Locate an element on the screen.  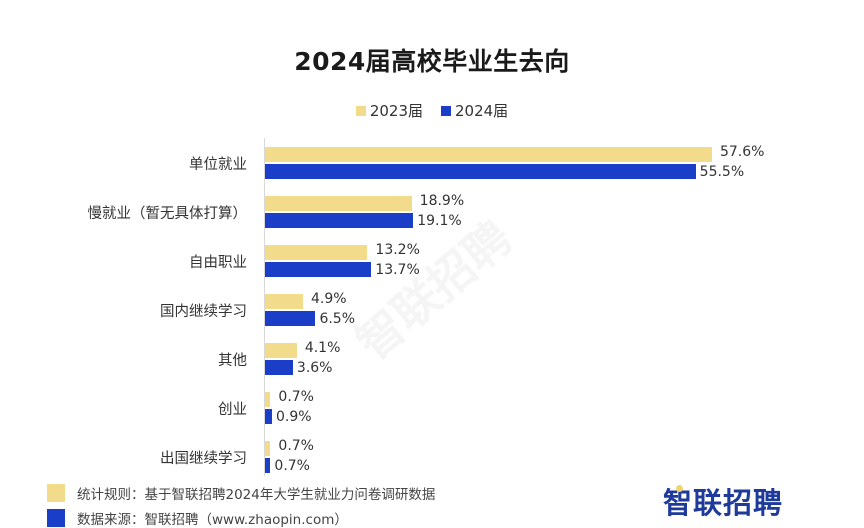
category-label: 其他 is located at coordinates (232, 361).